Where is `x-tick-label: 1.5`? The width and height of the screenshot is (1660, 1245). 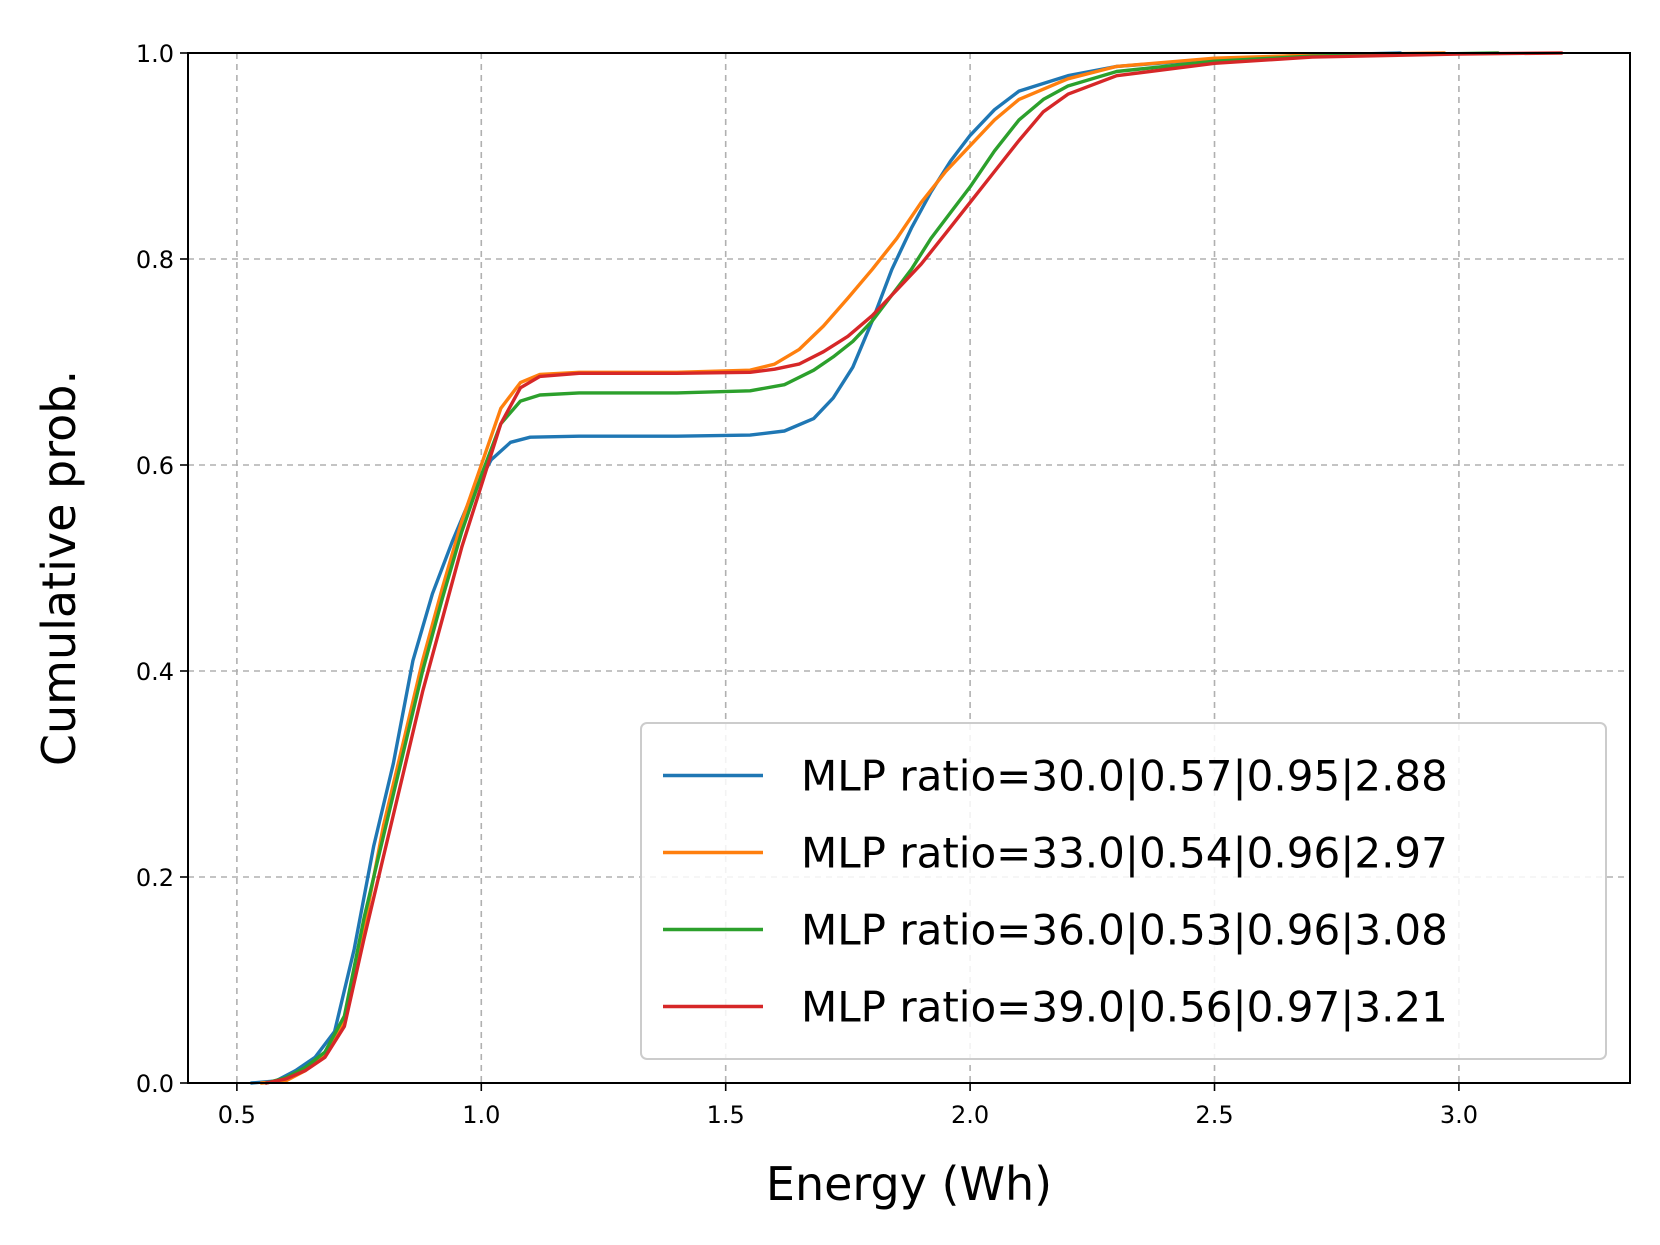 x-tick-label: 1.5 is located at coordinates (726, 1115).